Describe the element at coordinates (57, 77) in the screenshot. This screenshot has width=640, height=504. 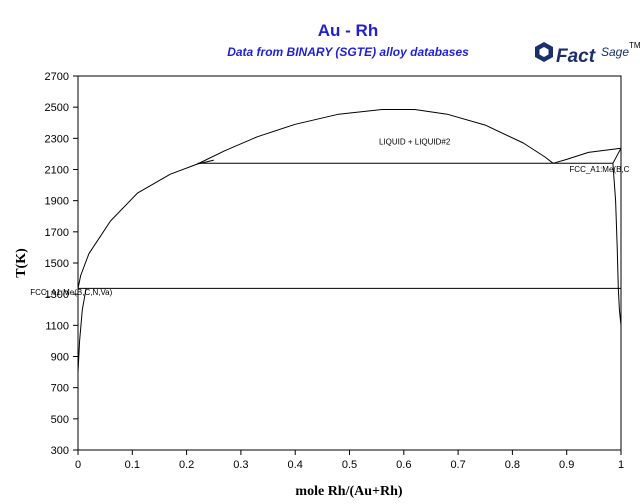
I see `y-tick-label: 2700` at that location.